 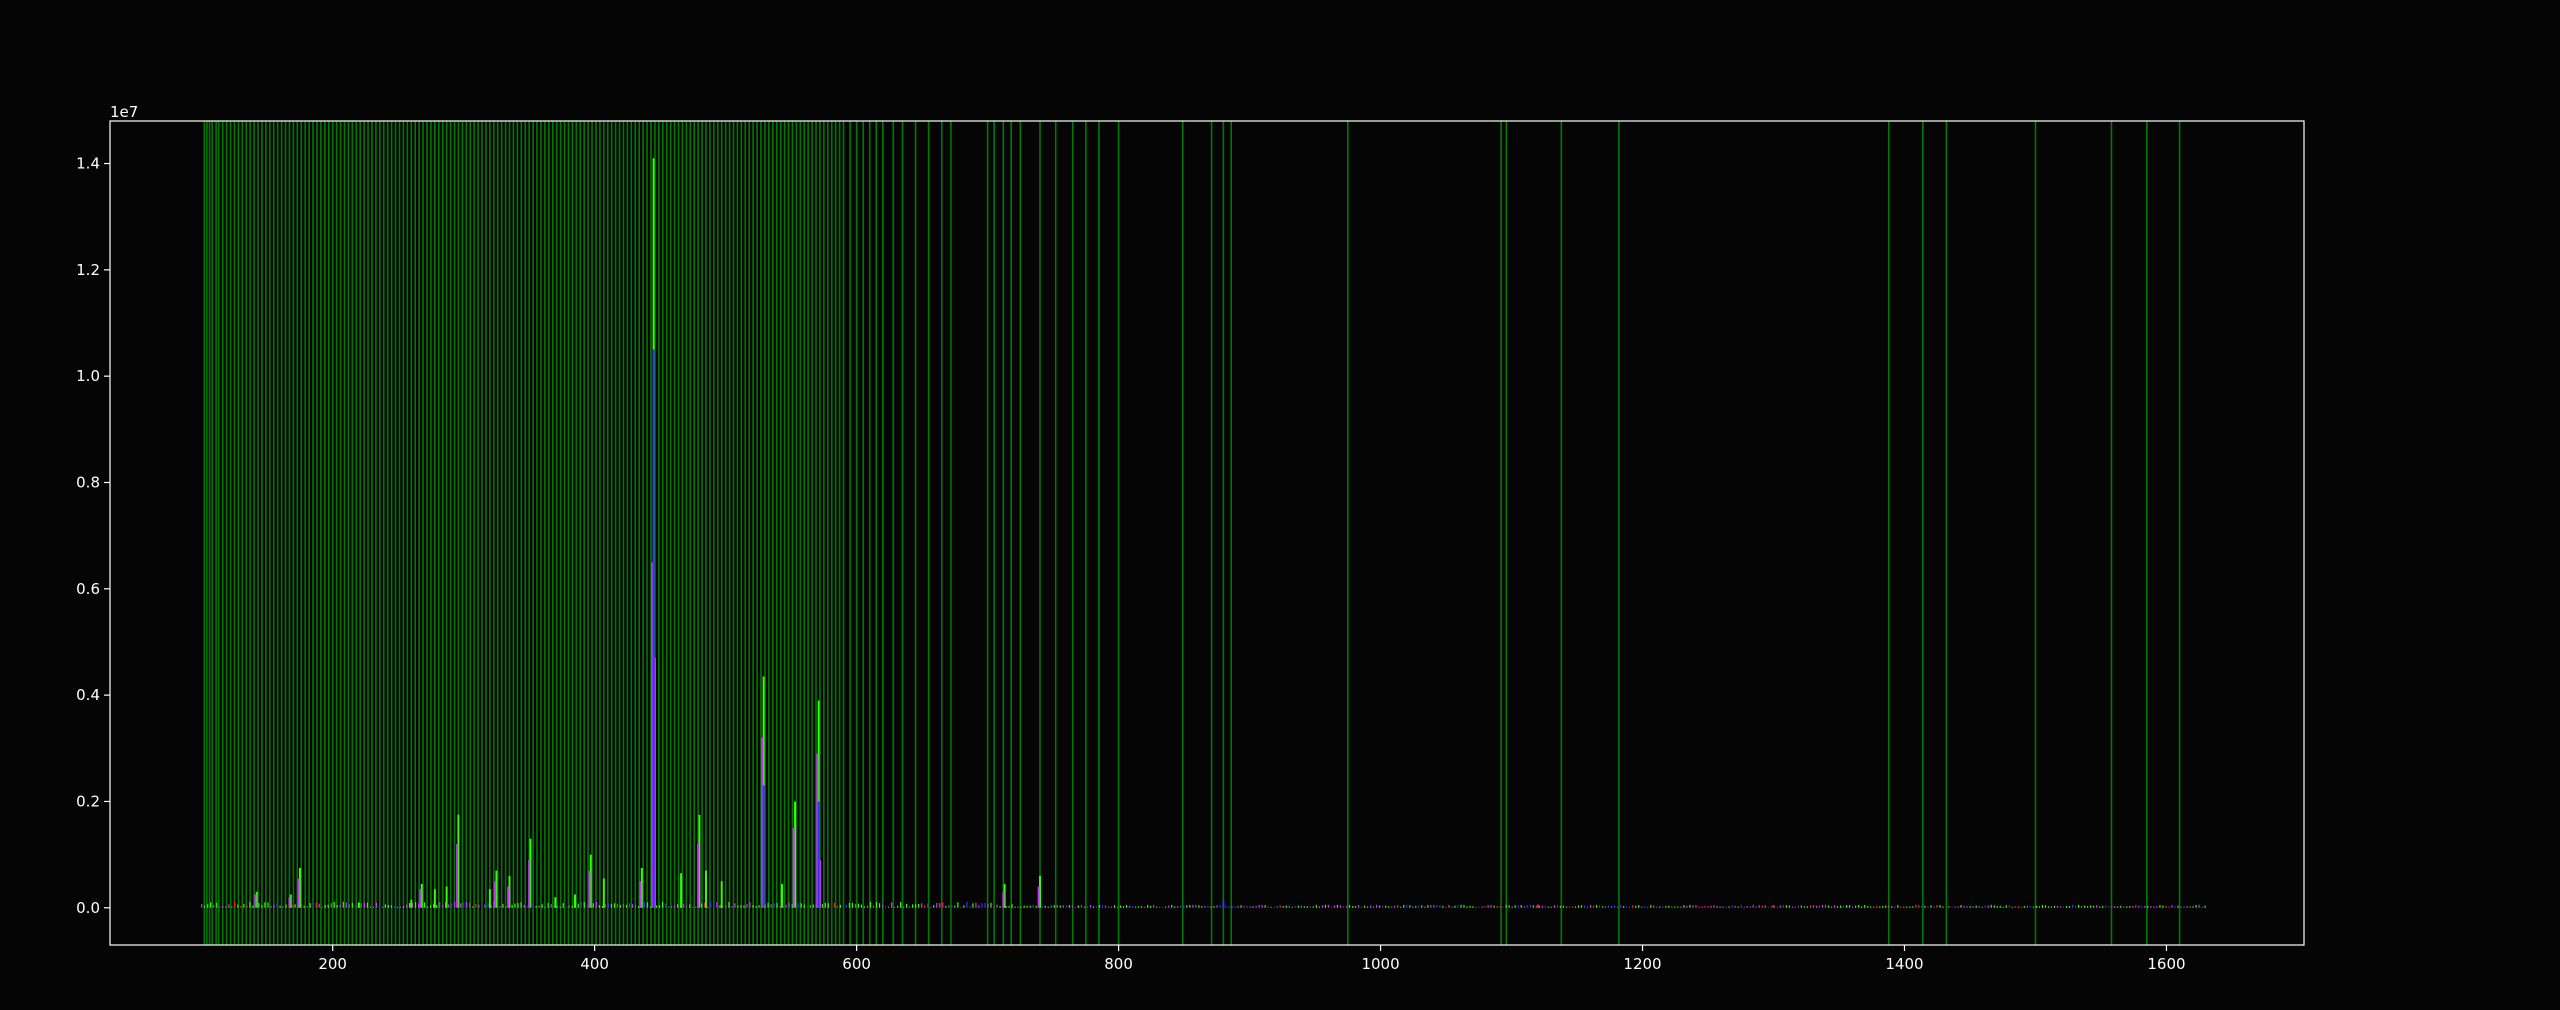 I want to click on y-tick-label: 0.6, so click(x=88, y=589).